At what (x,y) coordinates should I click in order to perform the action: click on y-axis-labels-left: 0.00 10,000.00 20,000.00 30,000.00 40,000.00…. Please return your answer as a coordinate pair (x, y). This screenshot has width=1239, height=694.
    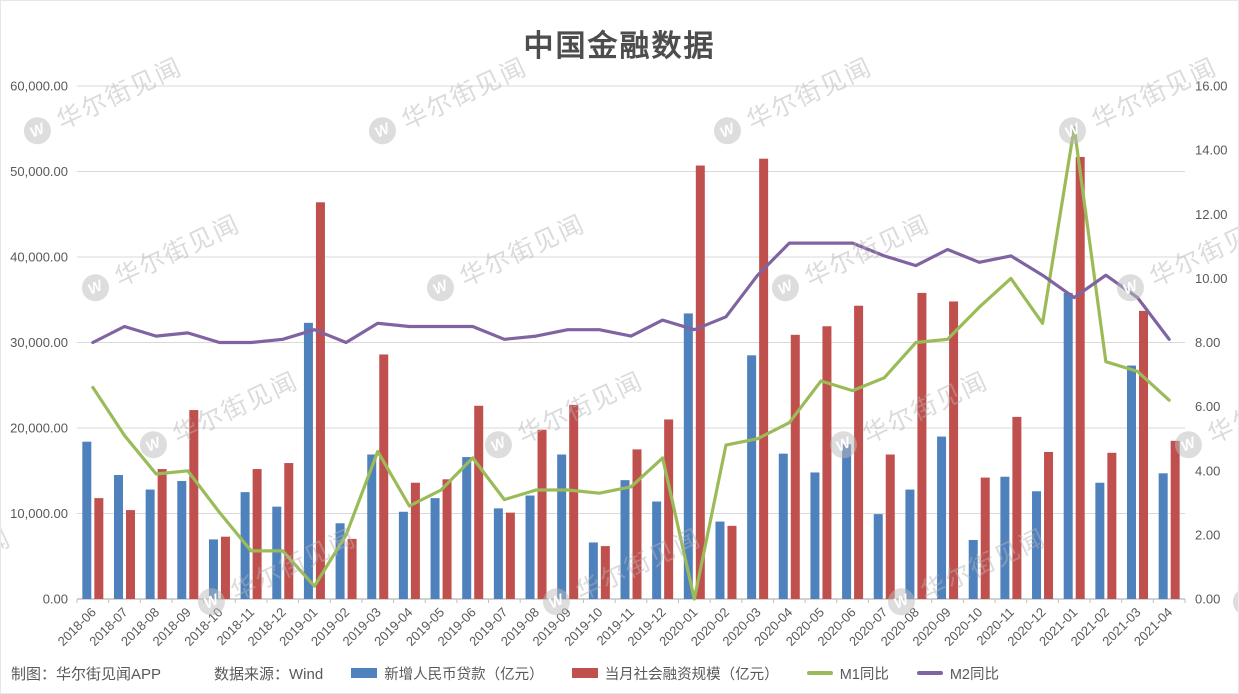
    Looking at the image, I should click on (39, 343).